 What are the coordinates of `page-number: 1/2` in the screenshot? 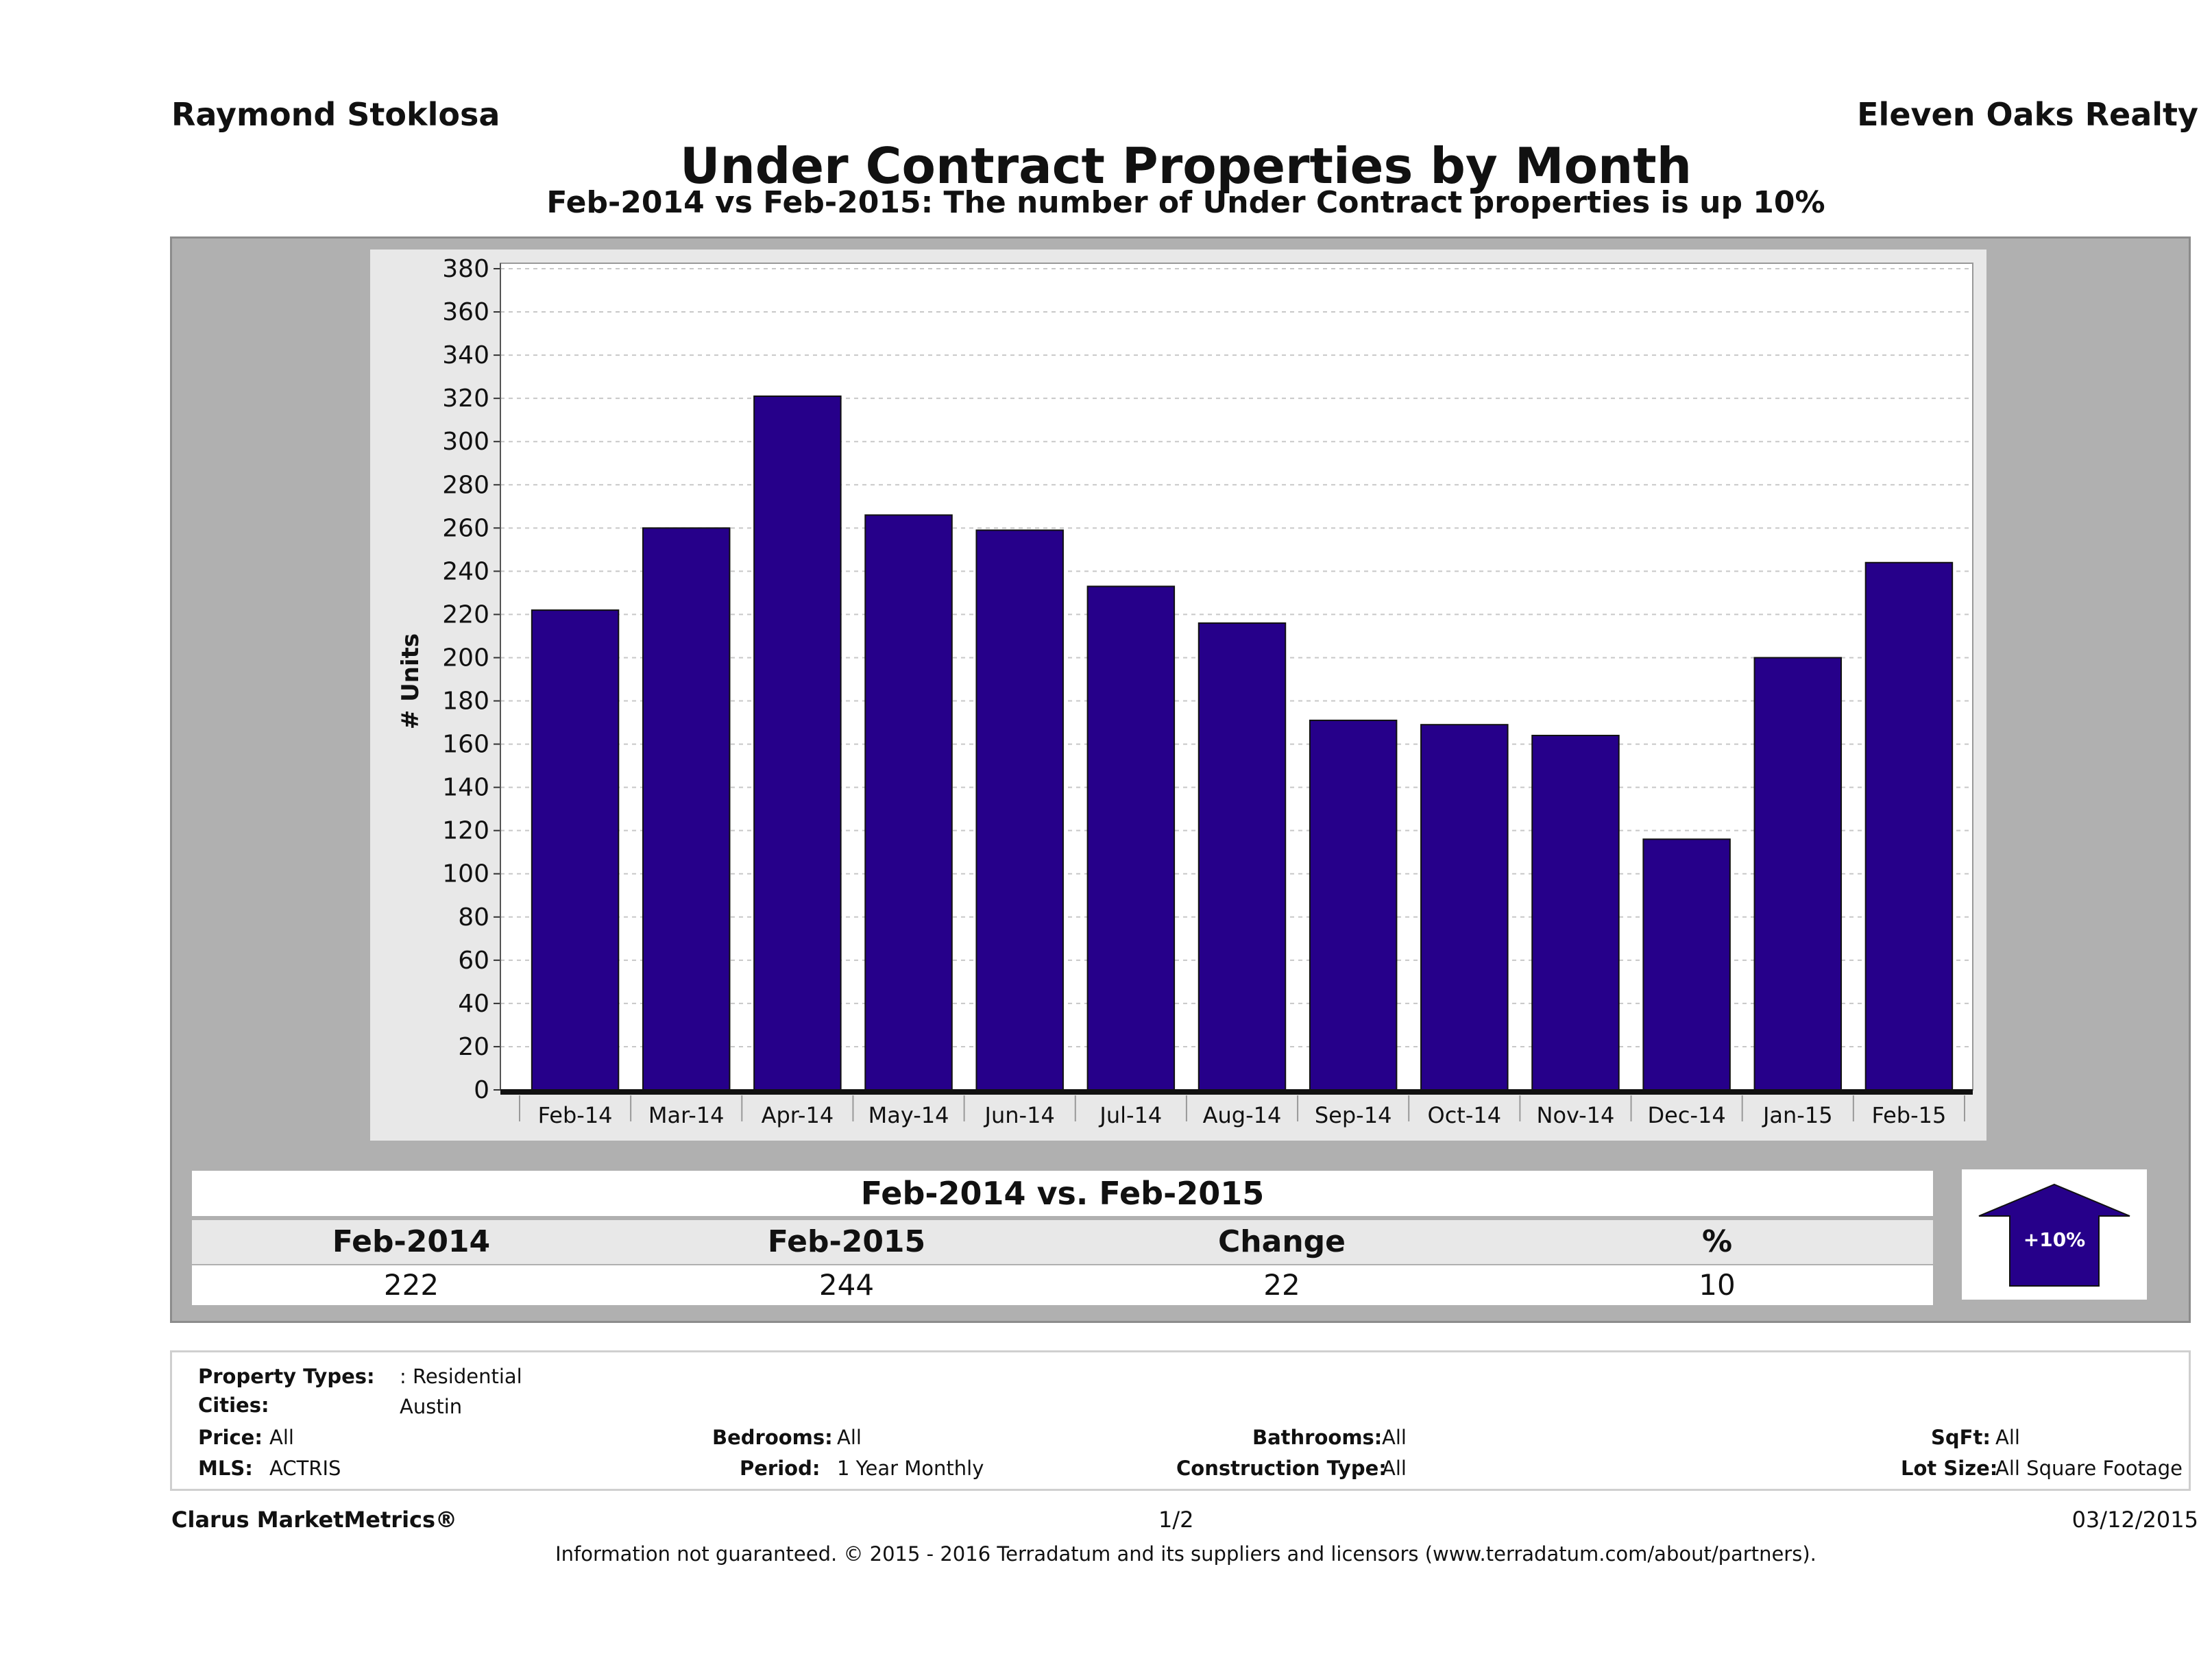 It's located at (1176, 1520).